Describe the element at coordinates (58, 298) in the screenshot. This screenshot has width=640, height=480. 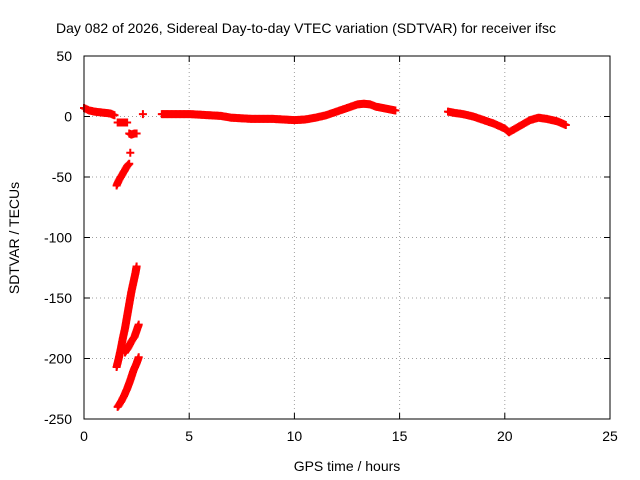
I see `y-tick-label: -150` at that location.